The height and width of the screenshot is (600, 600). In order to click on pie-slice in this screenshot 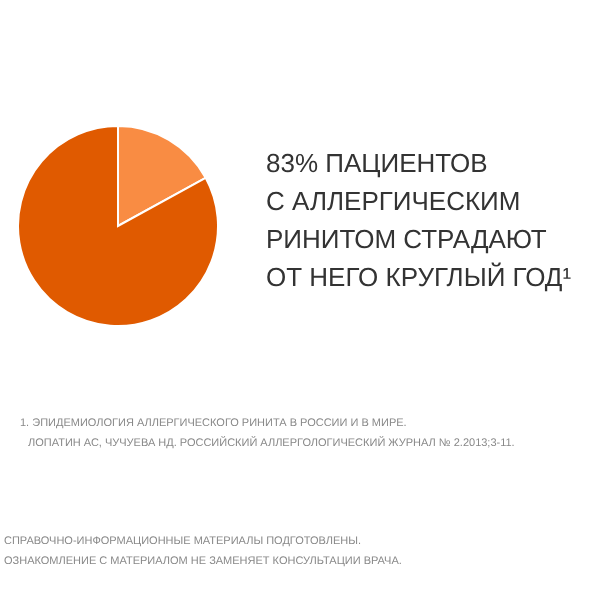, I will do `click(118, 226)`.